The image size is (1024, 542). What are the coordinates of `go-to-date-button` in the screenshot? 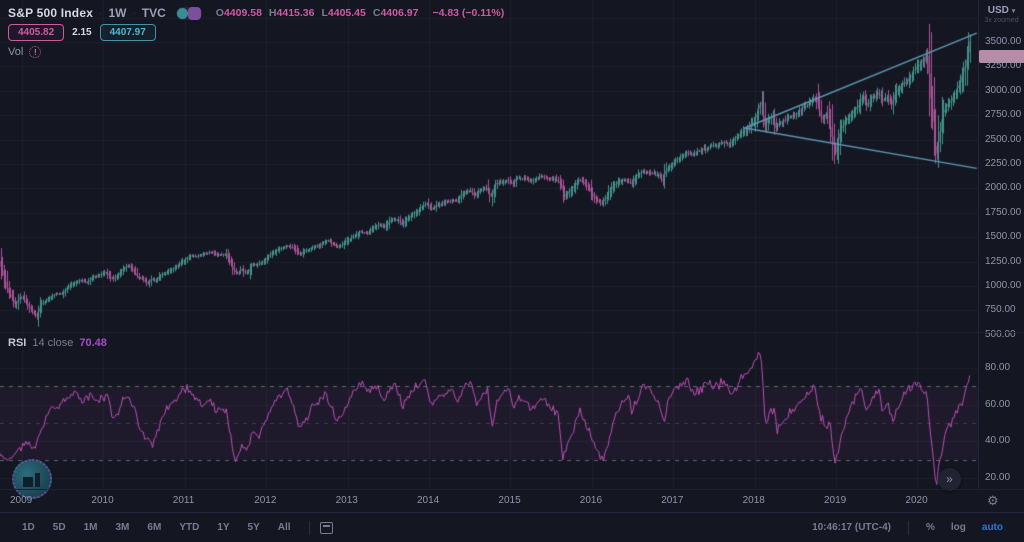 It's located at (326, 527).